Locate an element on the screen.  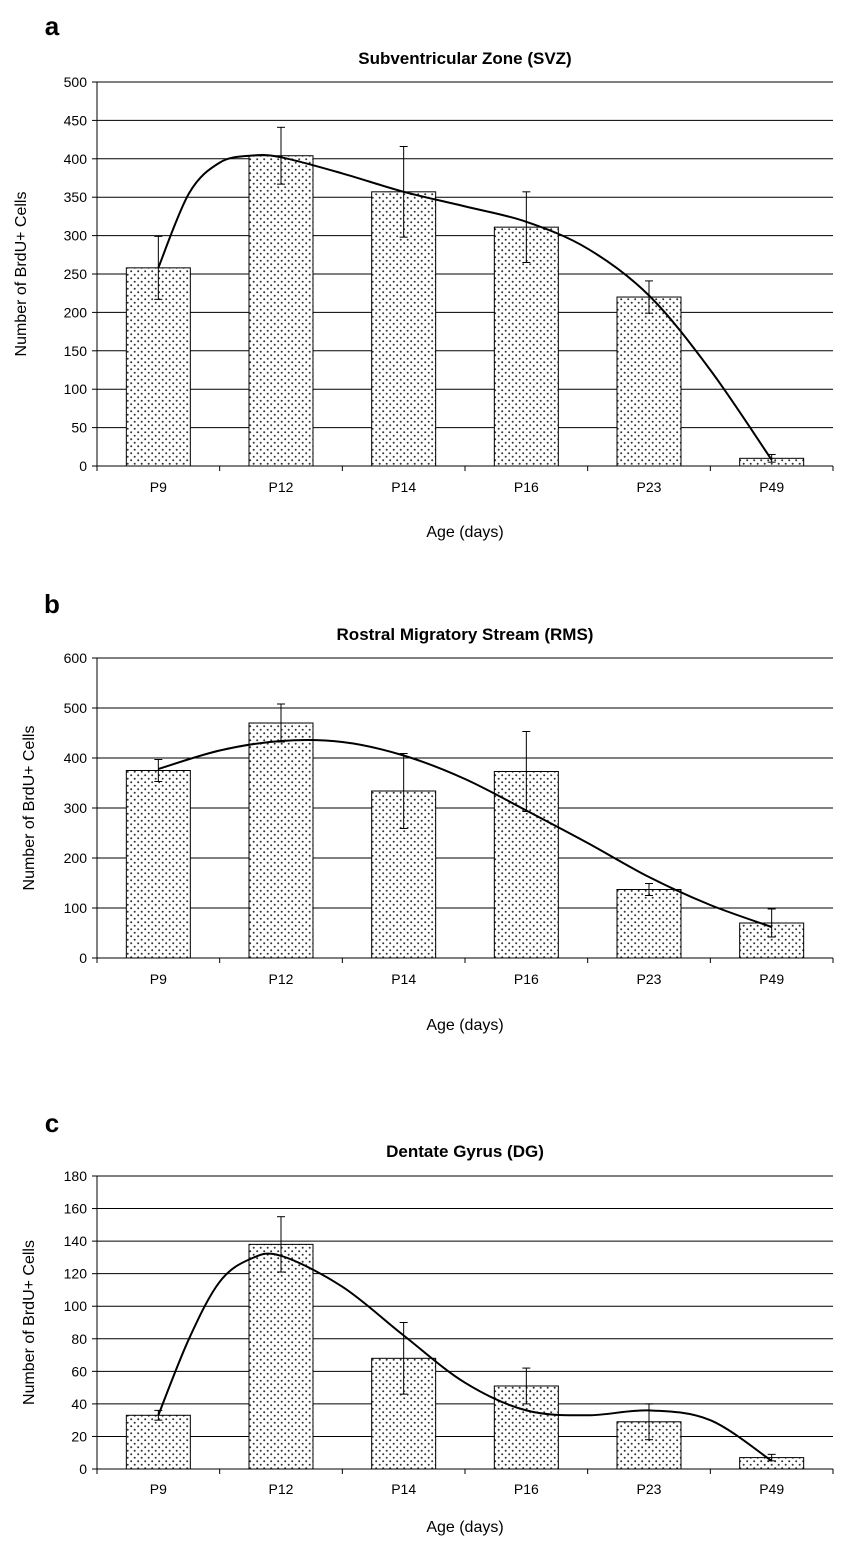
y-tick-label: 140 is located at coordinates (76, 1241).